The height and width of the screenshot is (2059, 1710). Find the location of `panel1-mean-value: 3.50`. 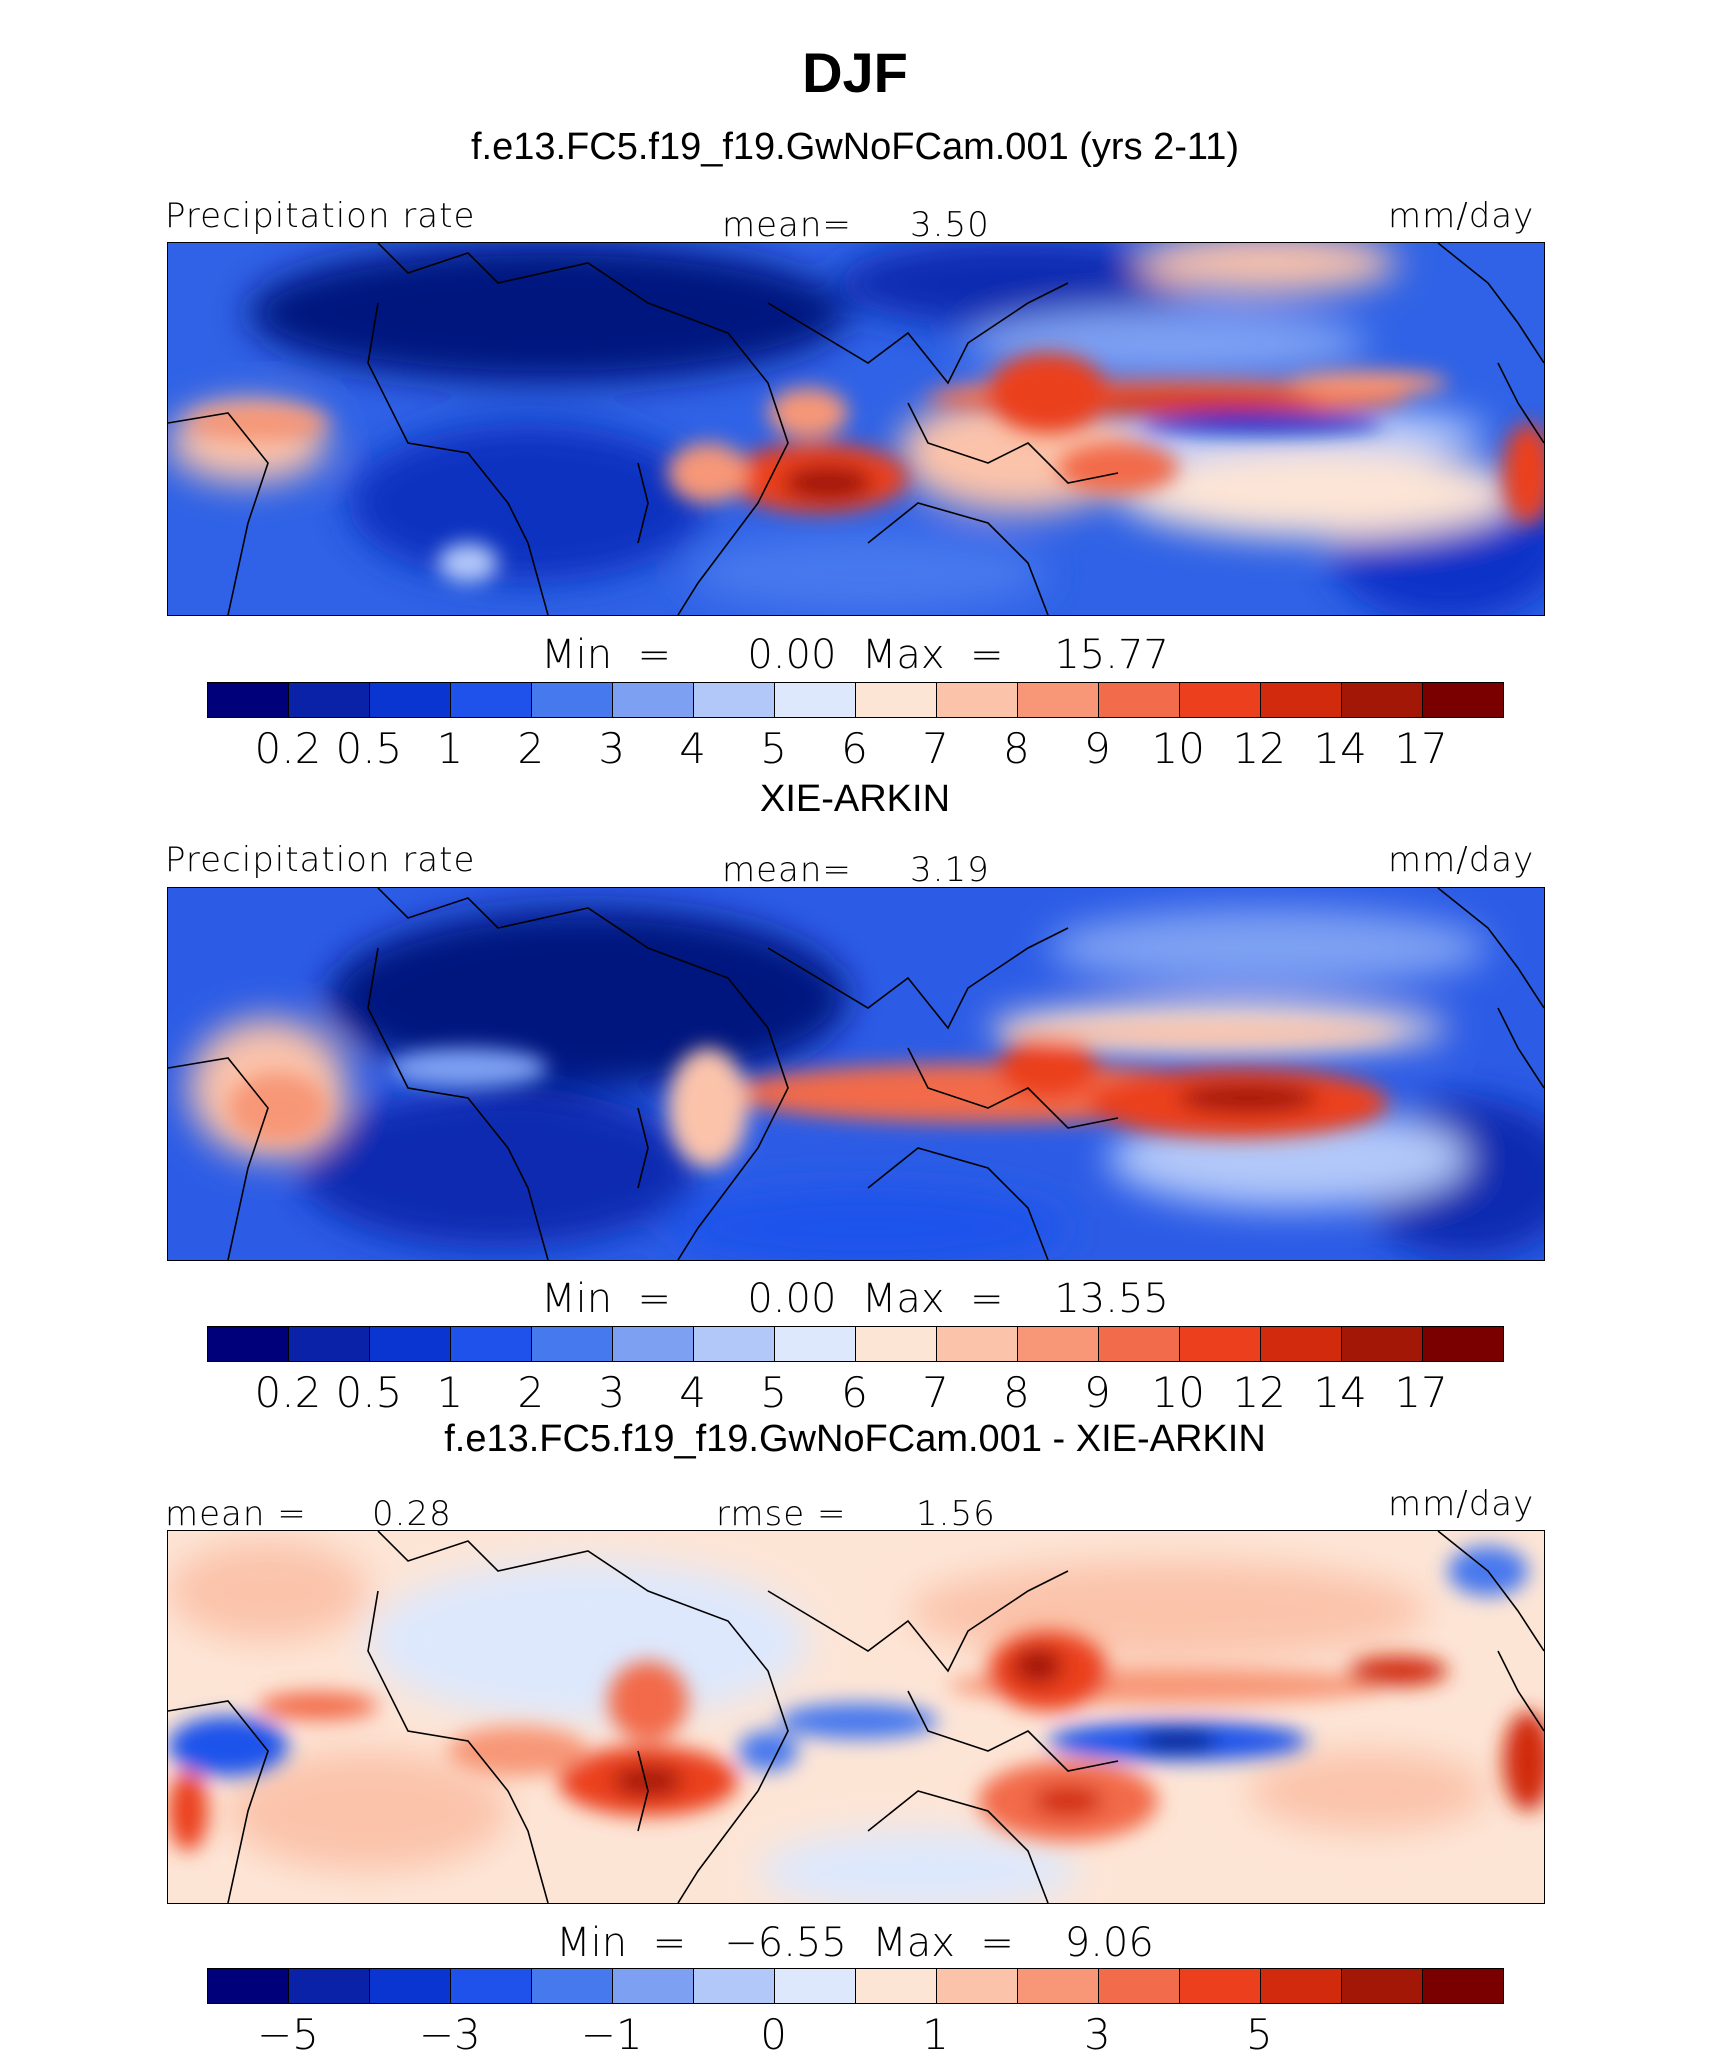

panel1-mean-value: 3.50 is located at coordinates (950, 225).